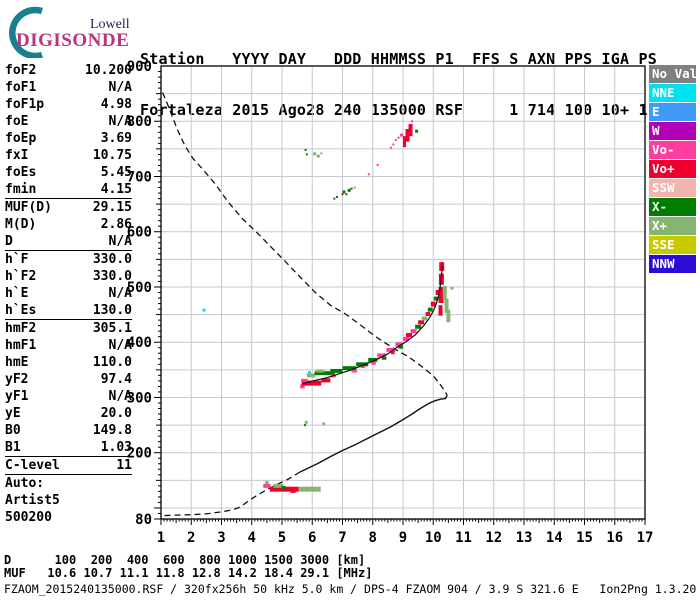 The height and width of the screenshot is (600, 700). Describe the element at coordinates (68, 483) in the screenshot. I see `param-row: Auto:` at that location.